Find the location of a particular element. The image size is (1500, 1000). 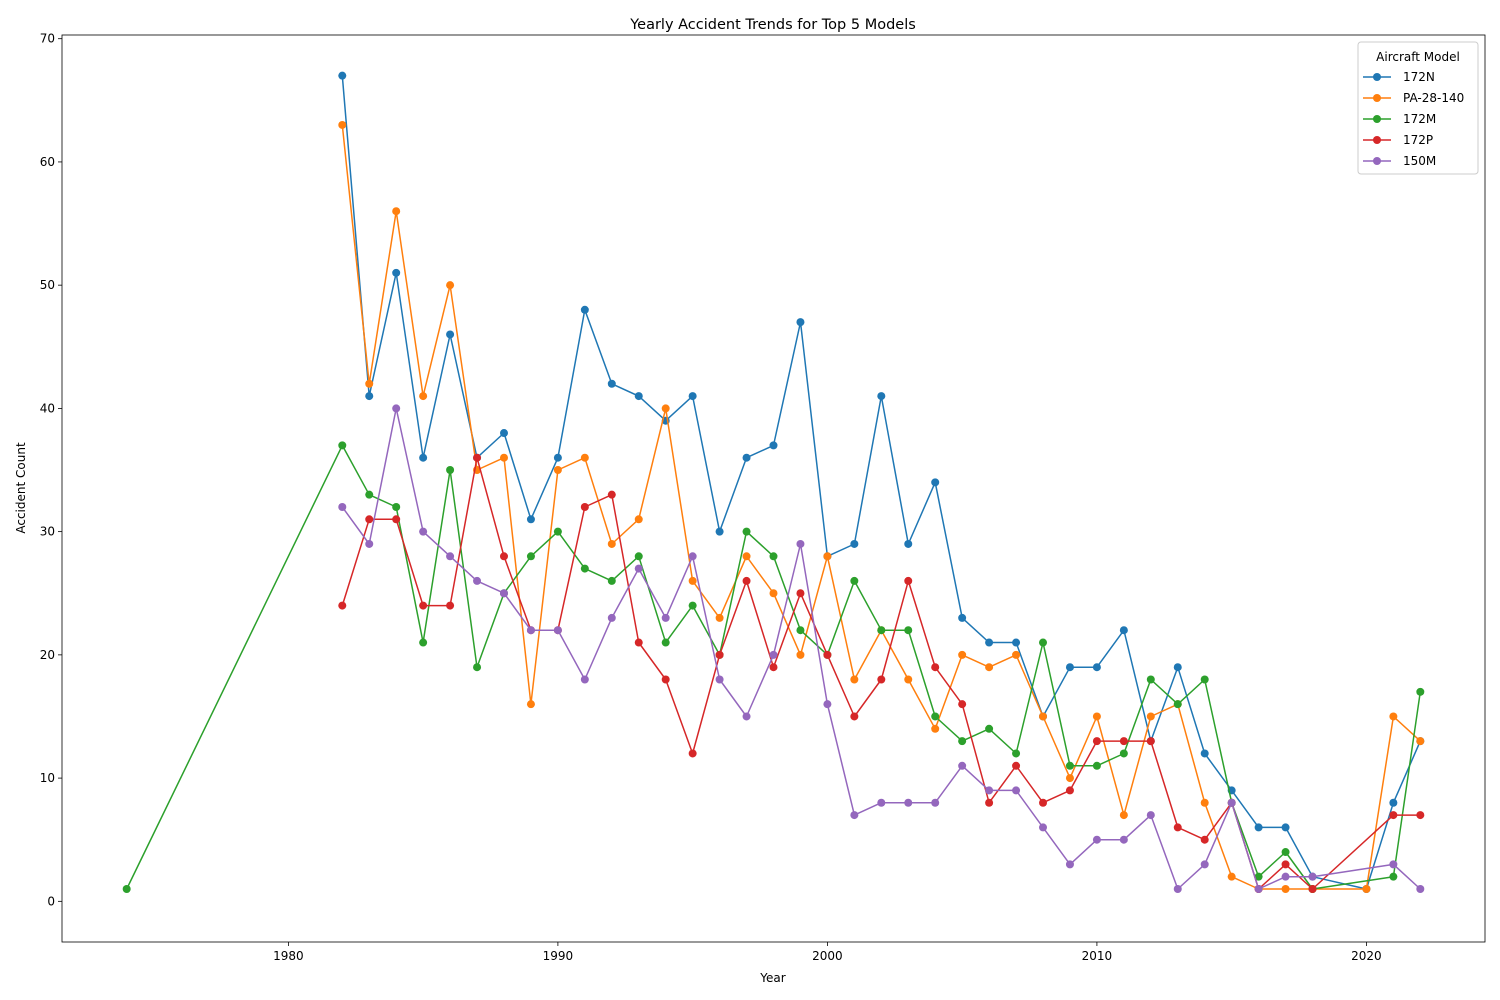

legend-items: 172N PA-28-140 172M 172P 150M is located at coordinates (1413, 119).